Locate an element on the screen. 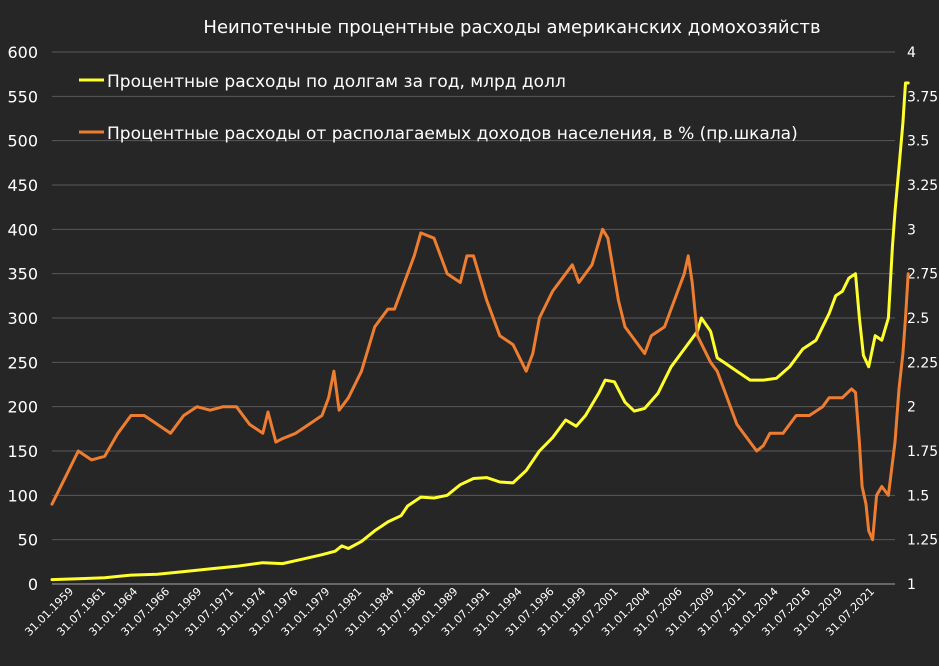  left-tick-label: 350 is located at coordinates (22, 274).